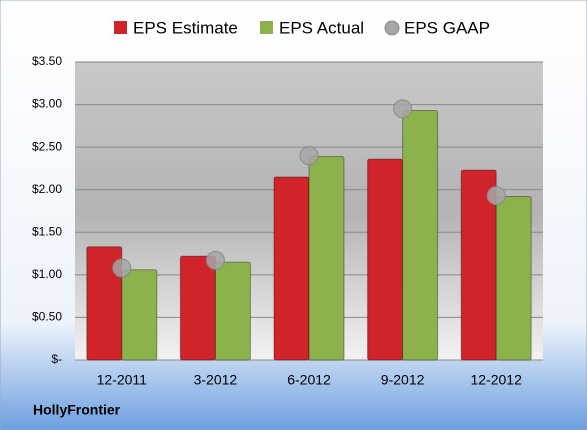 This screenshot has height=430, width=587. Describe the element at coordinates (47, 61) in the screenshot. I see `y-tick-label: $3.50` at that location.